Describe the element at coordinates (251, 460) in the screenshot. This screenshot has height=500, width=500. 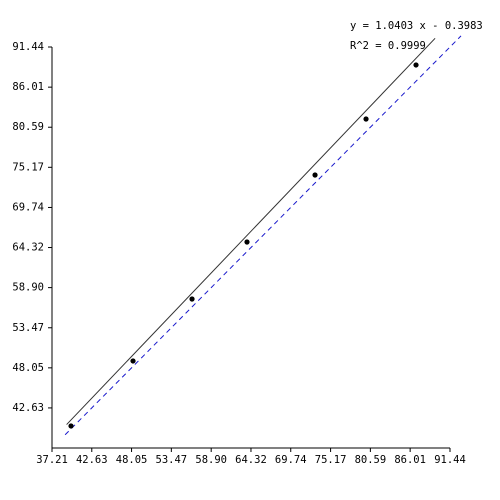
I see `x-tick-label: 64.32` at that location.